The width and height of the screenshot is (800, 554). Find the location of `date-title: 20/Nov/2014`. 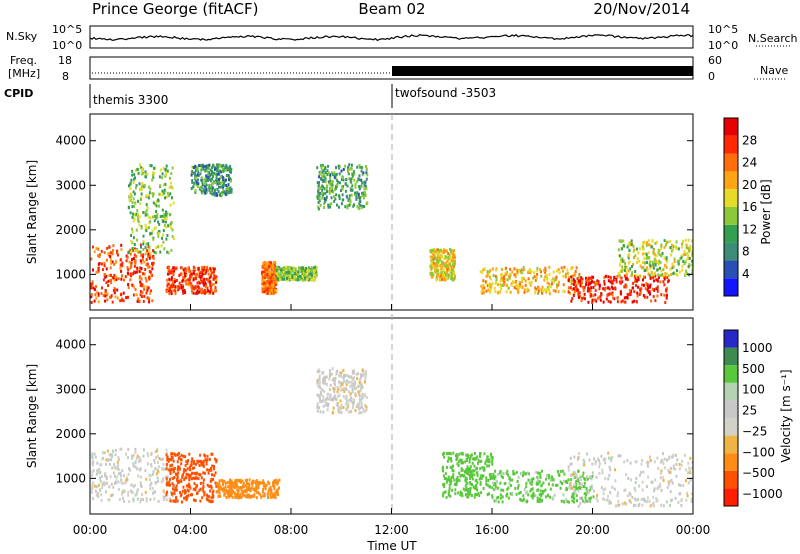

date-title: 20/Nov/2014 is located at coordinates (641, 9).